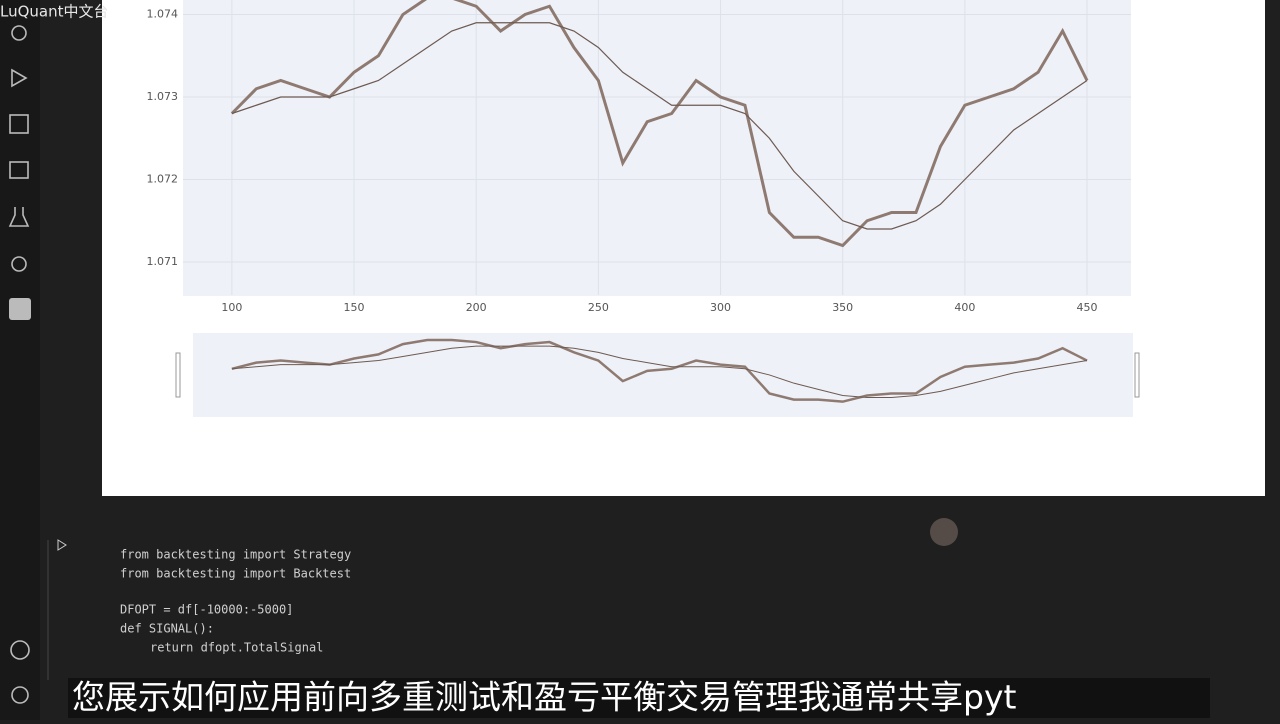 The width and height of the screenshot is (1280, 724). What do you see at coordinates (20, 650) in the screenshot?
I see `icon-account` at bounding box center [20, 650].